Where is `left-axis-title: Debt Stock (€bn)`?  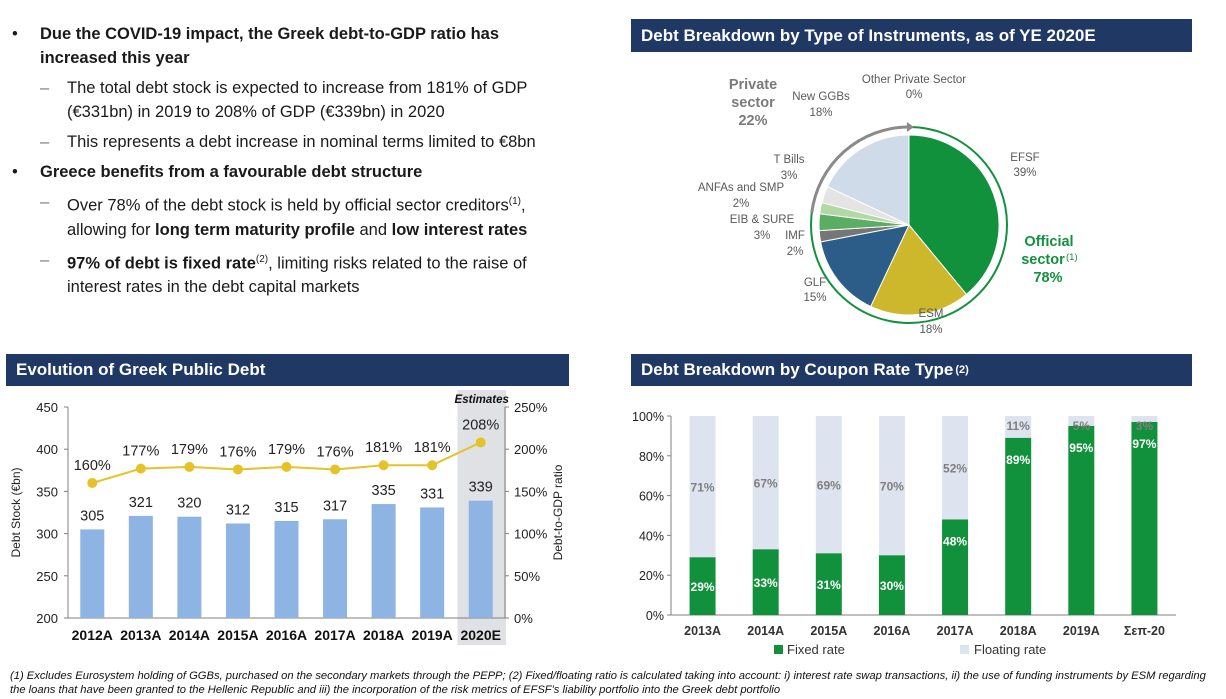
left-axis-title: Debt Stock (€bn) is located at coordinates (16, 512).